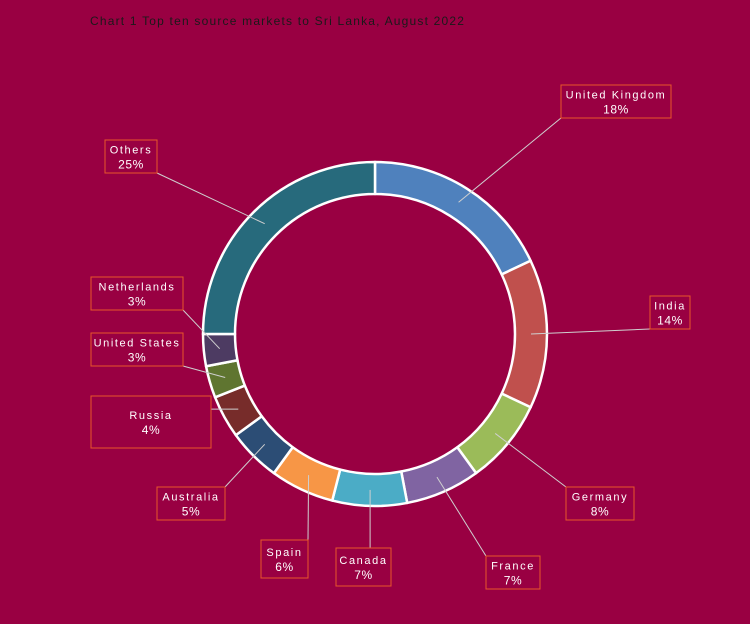  Describe the element at coordinates (201, 329) in the screenshot. I see `leader-line-netherlands` at that location.